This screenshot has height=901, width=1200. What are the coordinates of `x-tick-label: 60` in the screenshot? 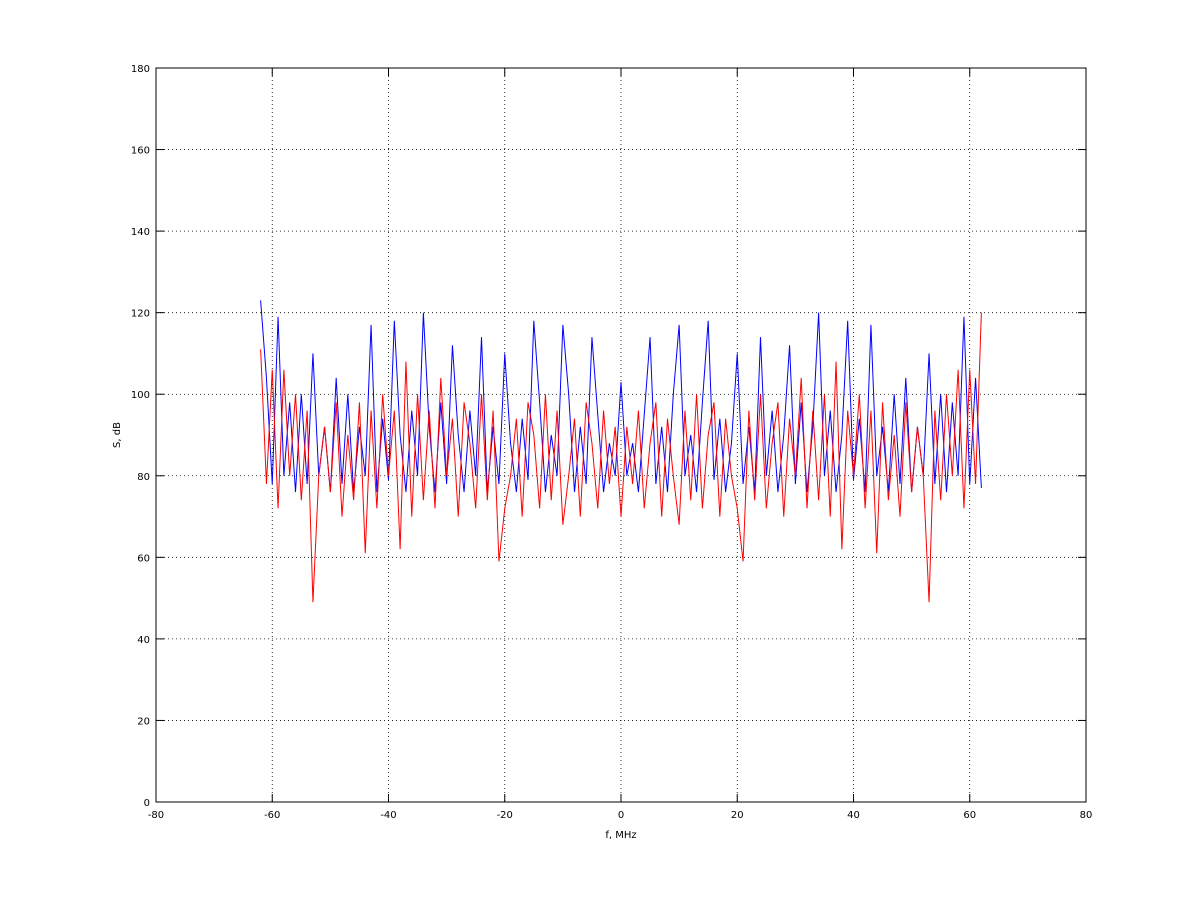 It's located at (969, 815).